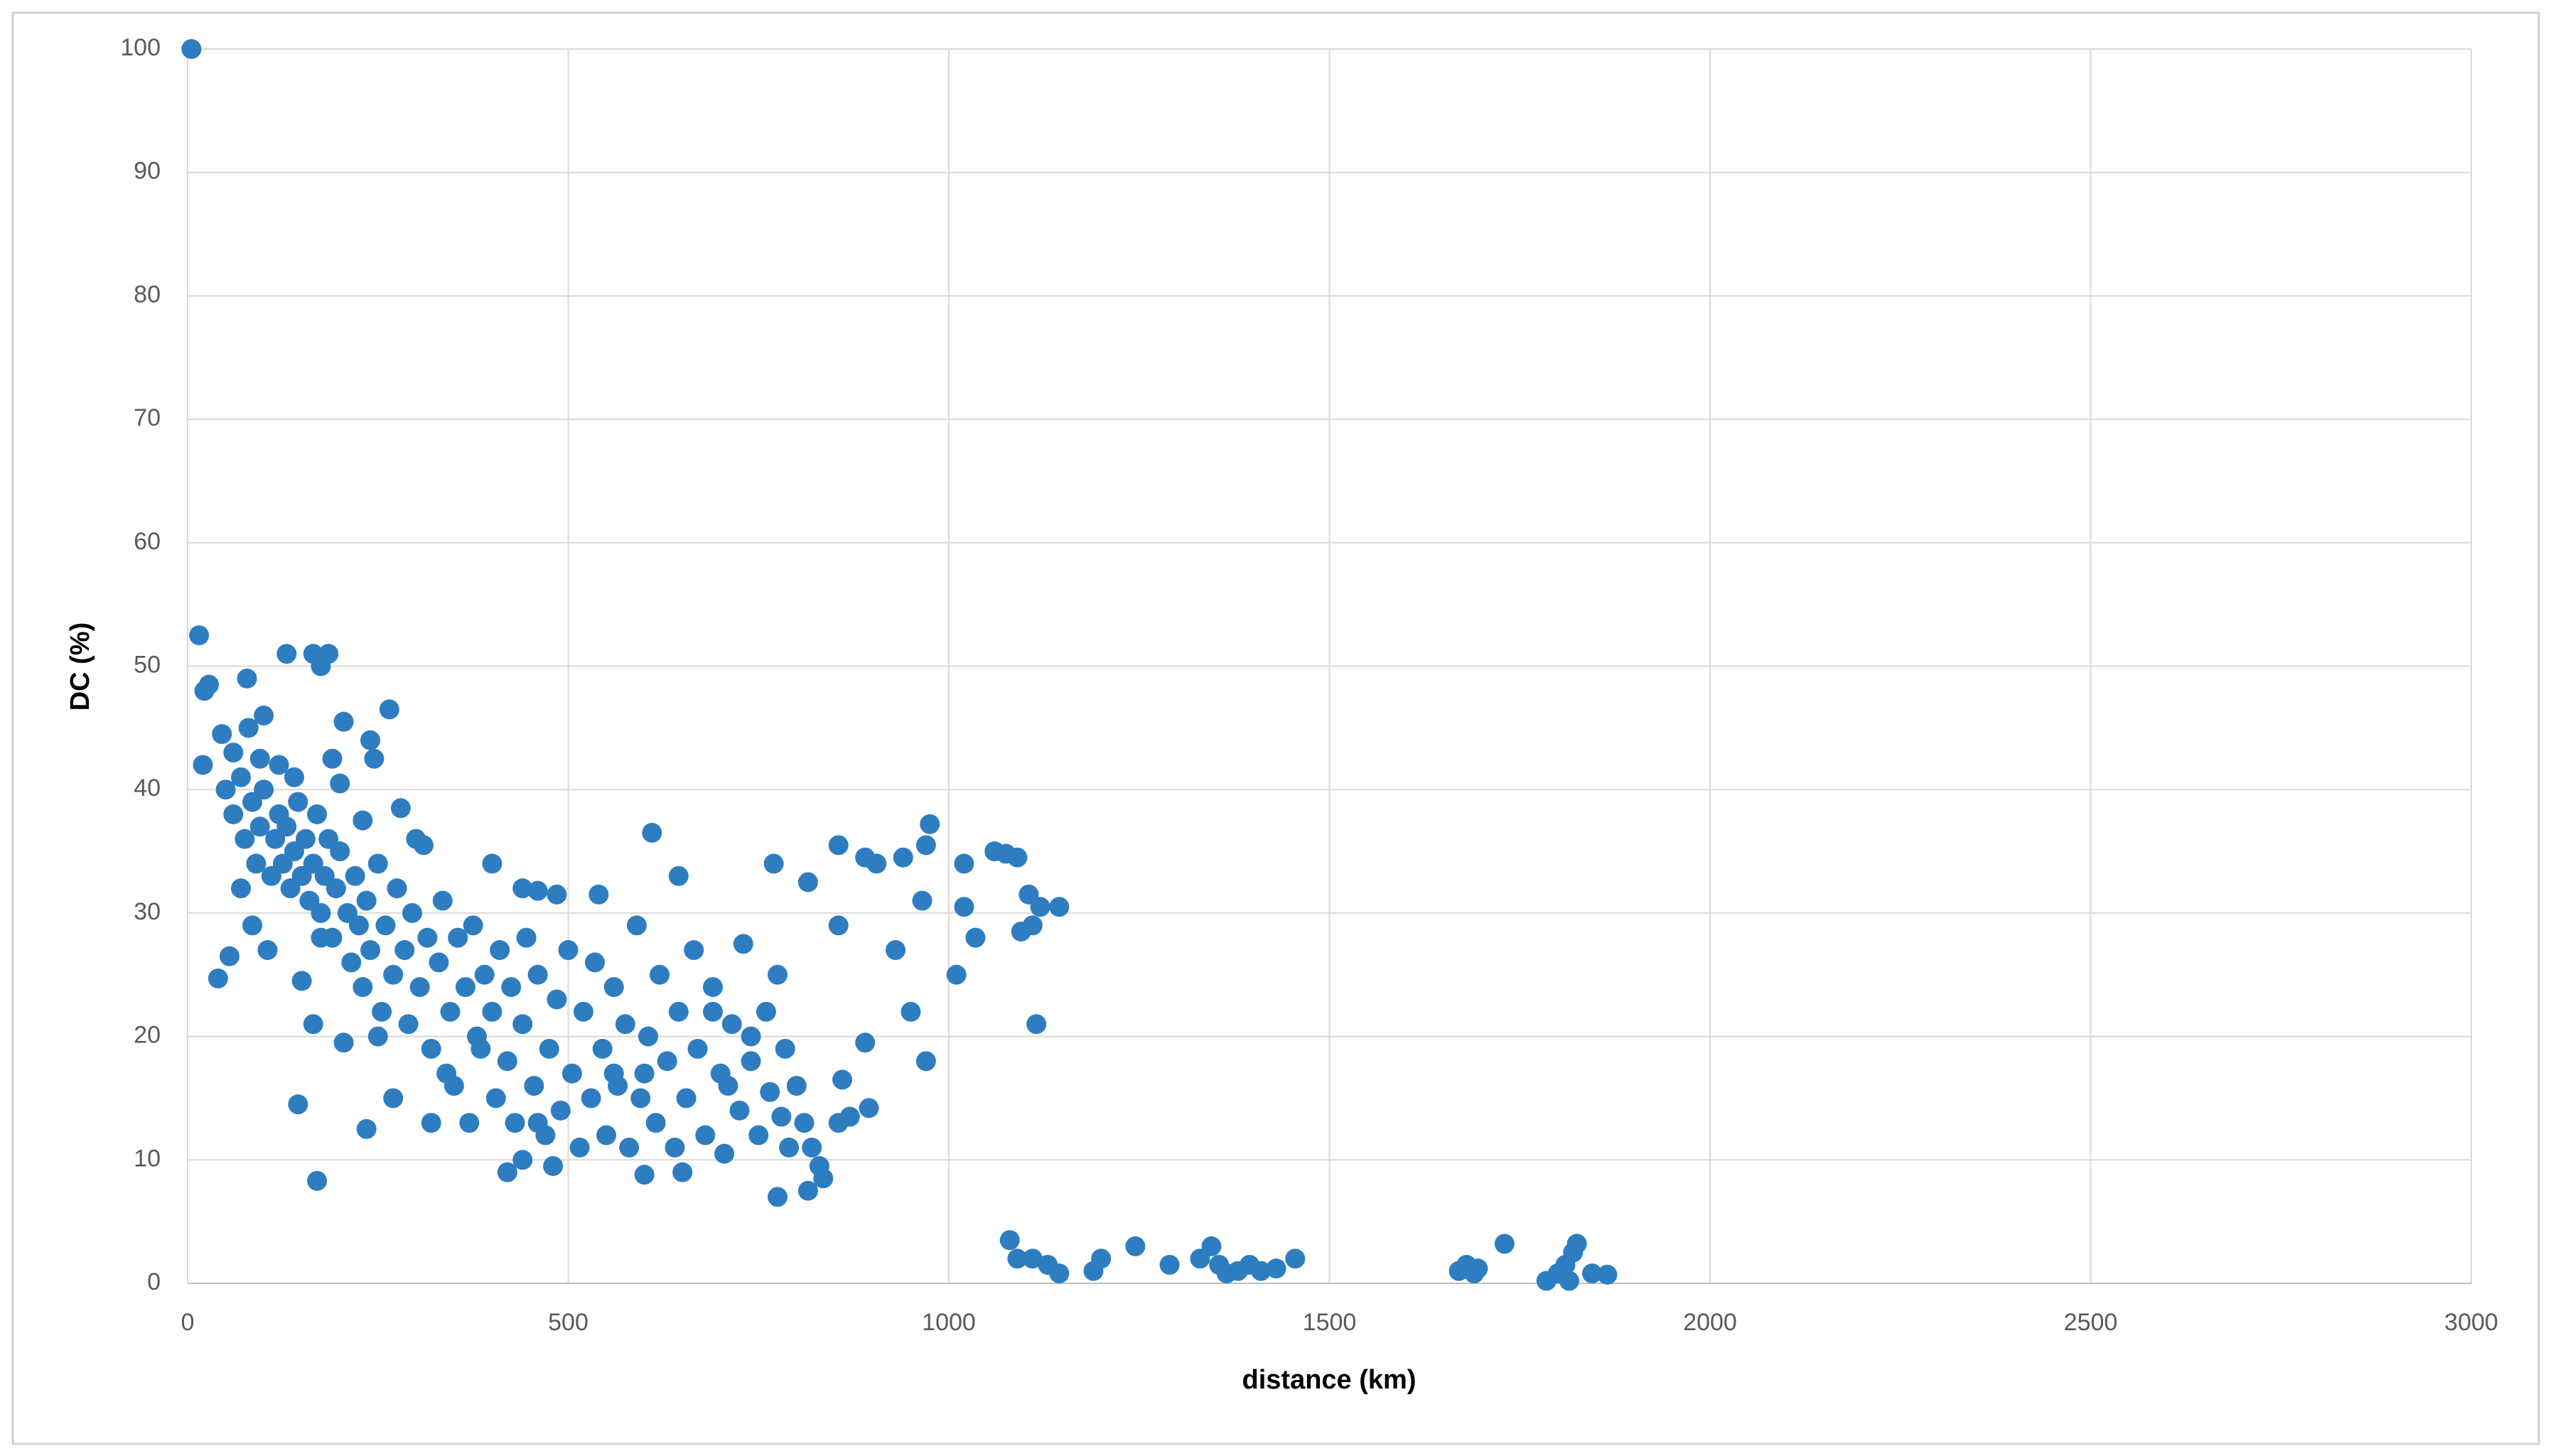  I want to click on y-tick-label: 70, so click(148, 417).